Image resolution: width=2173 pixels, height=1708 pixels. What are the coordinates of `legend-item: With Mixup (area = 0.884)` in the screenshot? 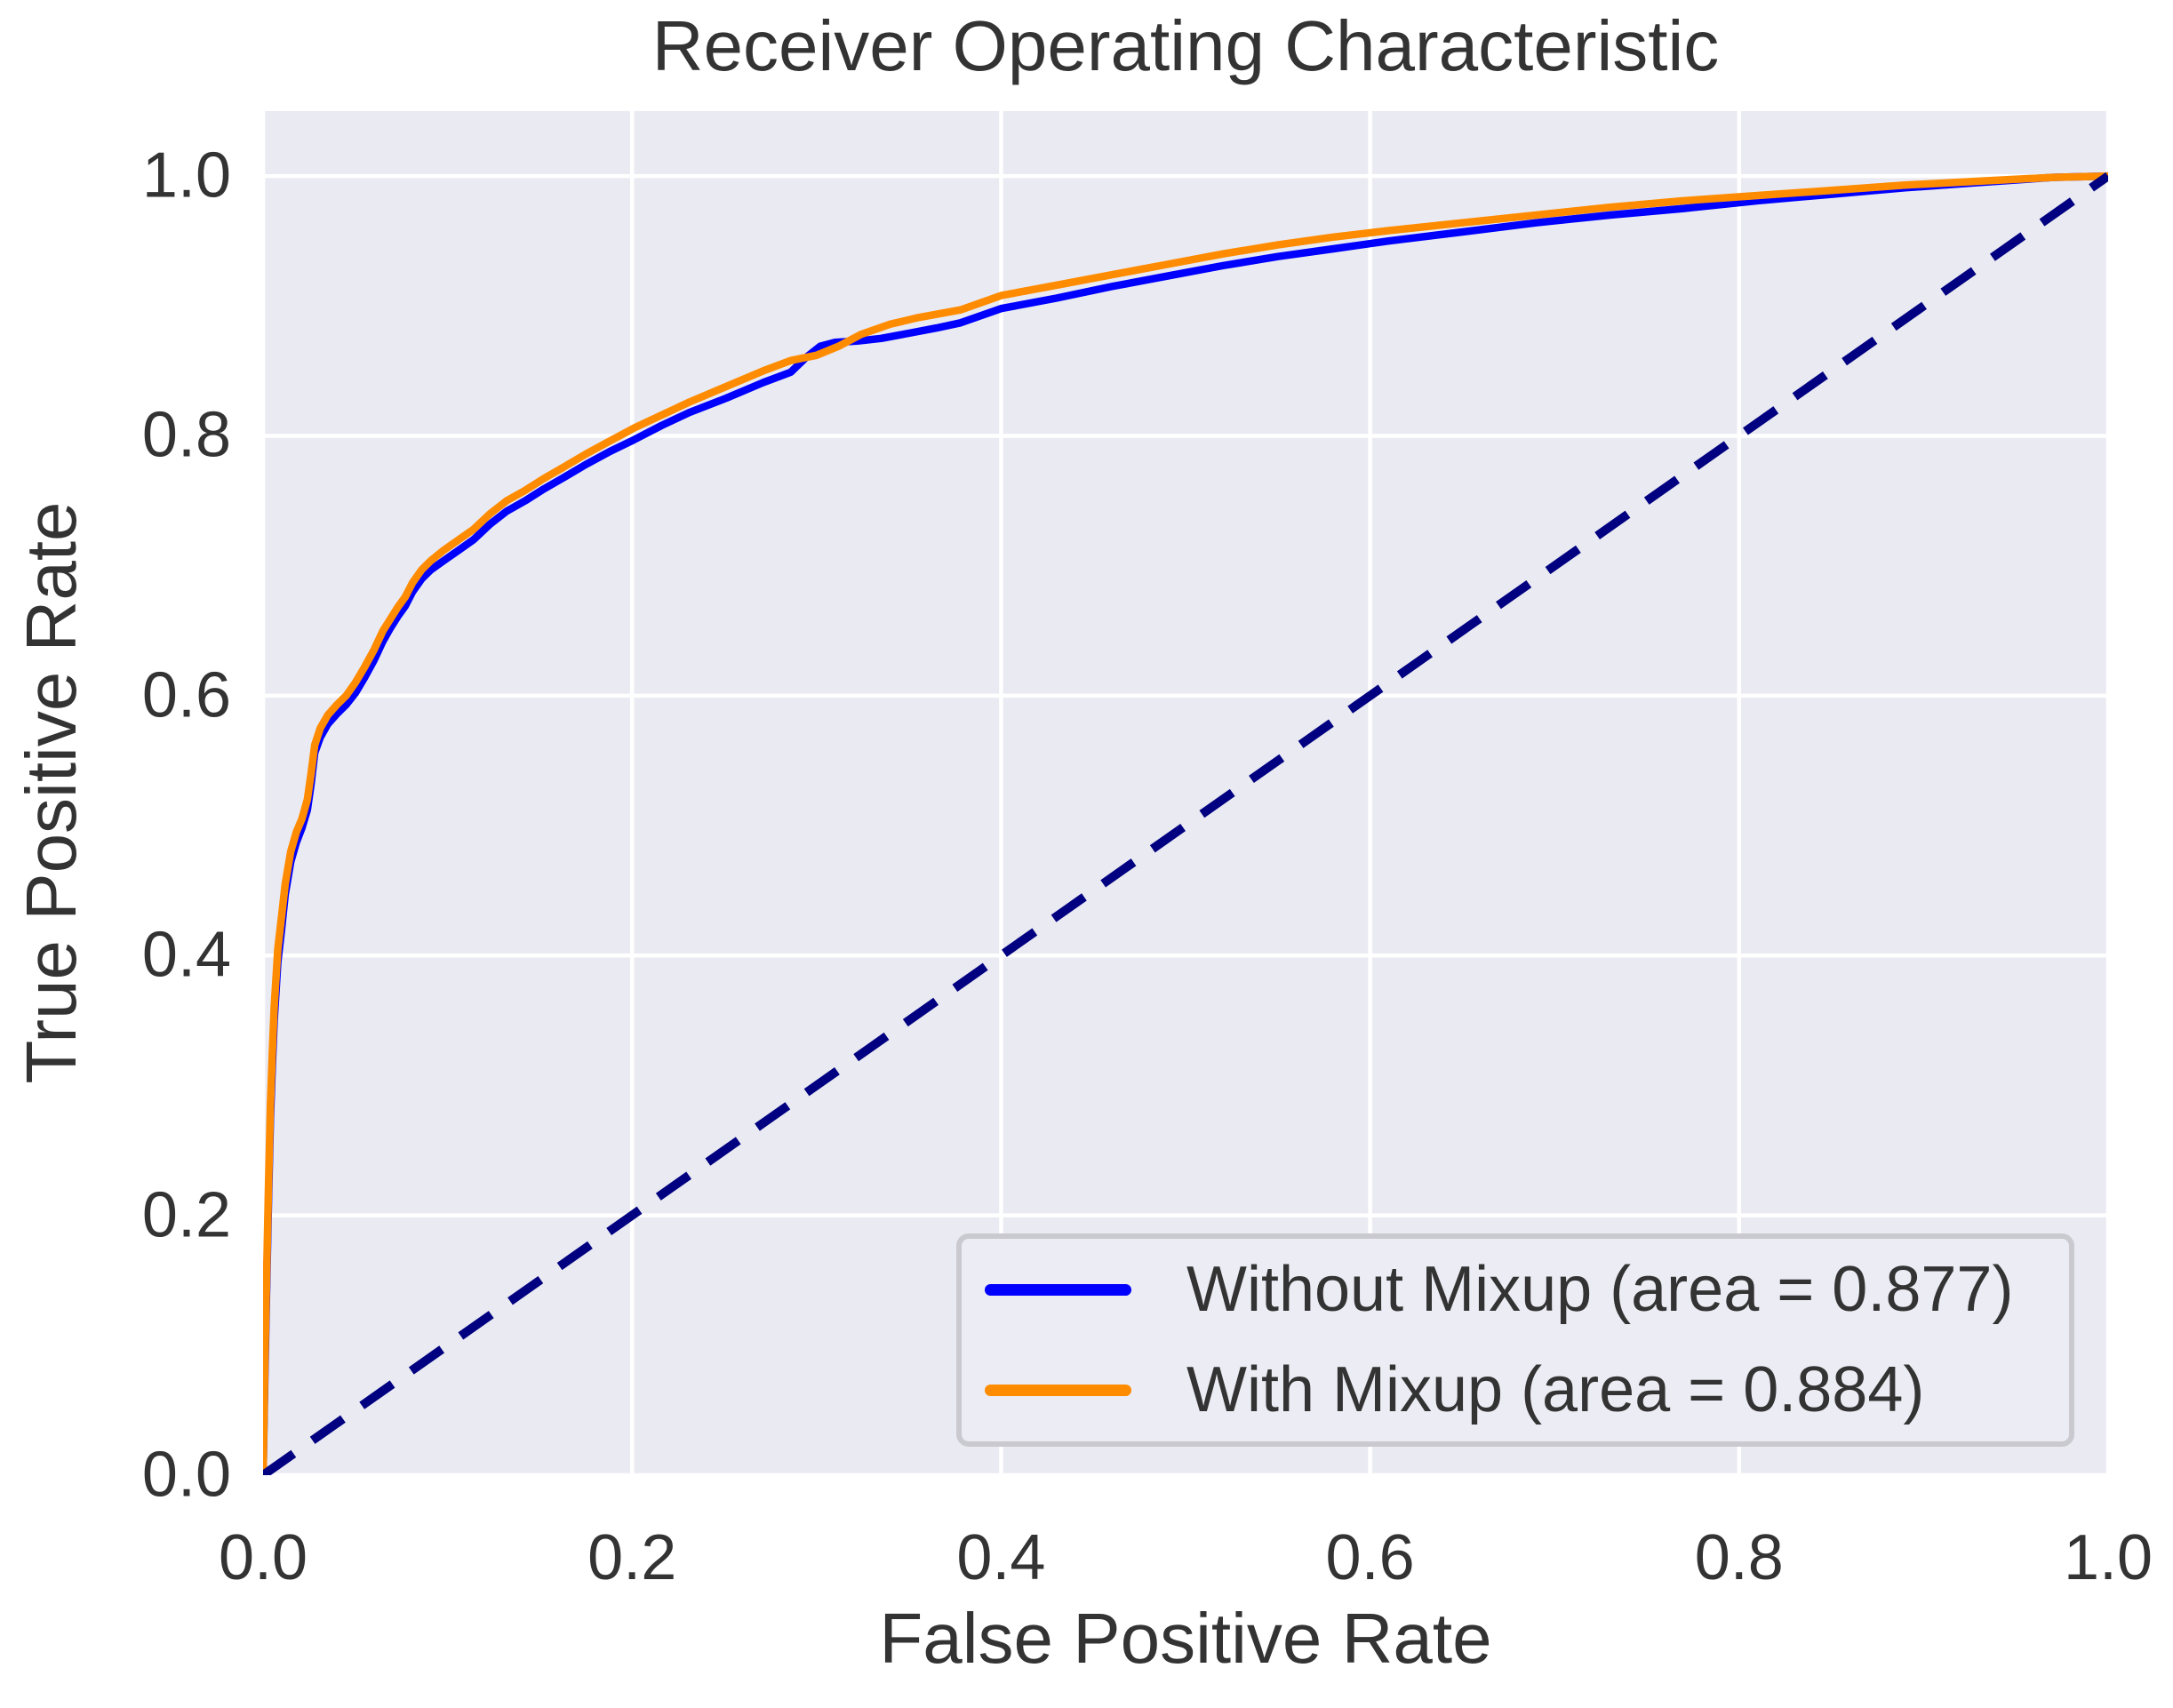 It's located at (1527, 1389).